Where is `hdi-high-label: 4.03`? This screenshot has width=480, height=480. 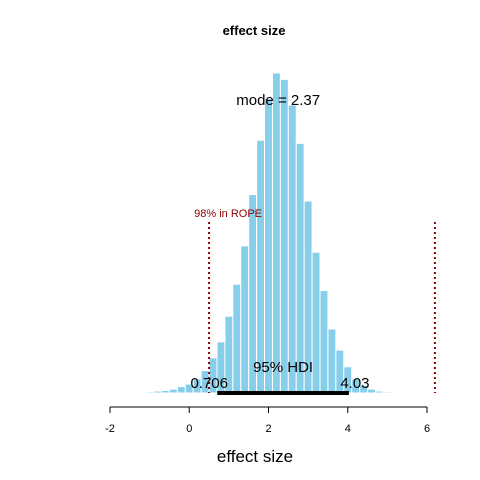 hdi-high-label: 4.03 is located at coordinates (354, 383).